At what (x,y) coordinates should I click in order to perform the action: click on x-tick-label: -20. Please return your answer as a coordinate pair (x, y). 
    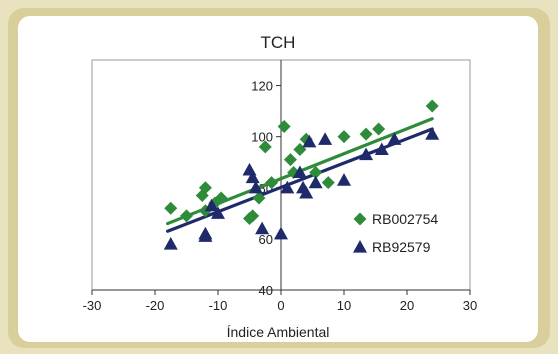
    Looking at the image, I should click on (155, 305).